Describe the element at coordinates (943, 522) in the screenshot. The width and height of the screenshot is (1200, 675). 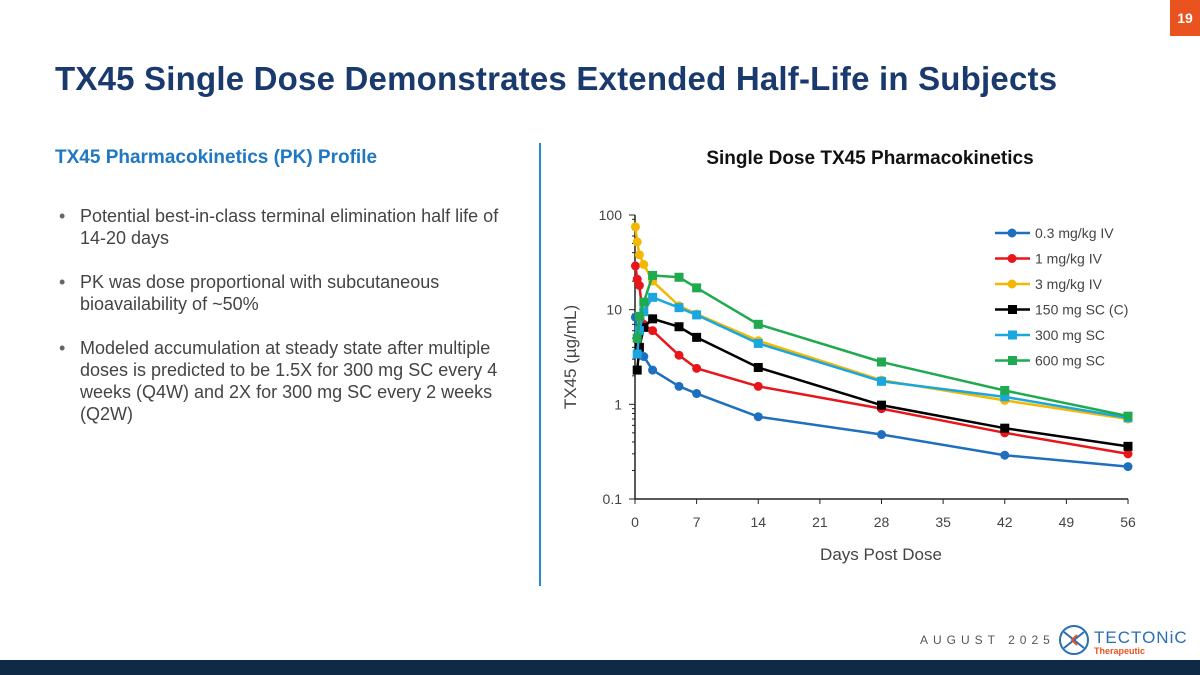
I see `x-tick-label: 35` at that location.